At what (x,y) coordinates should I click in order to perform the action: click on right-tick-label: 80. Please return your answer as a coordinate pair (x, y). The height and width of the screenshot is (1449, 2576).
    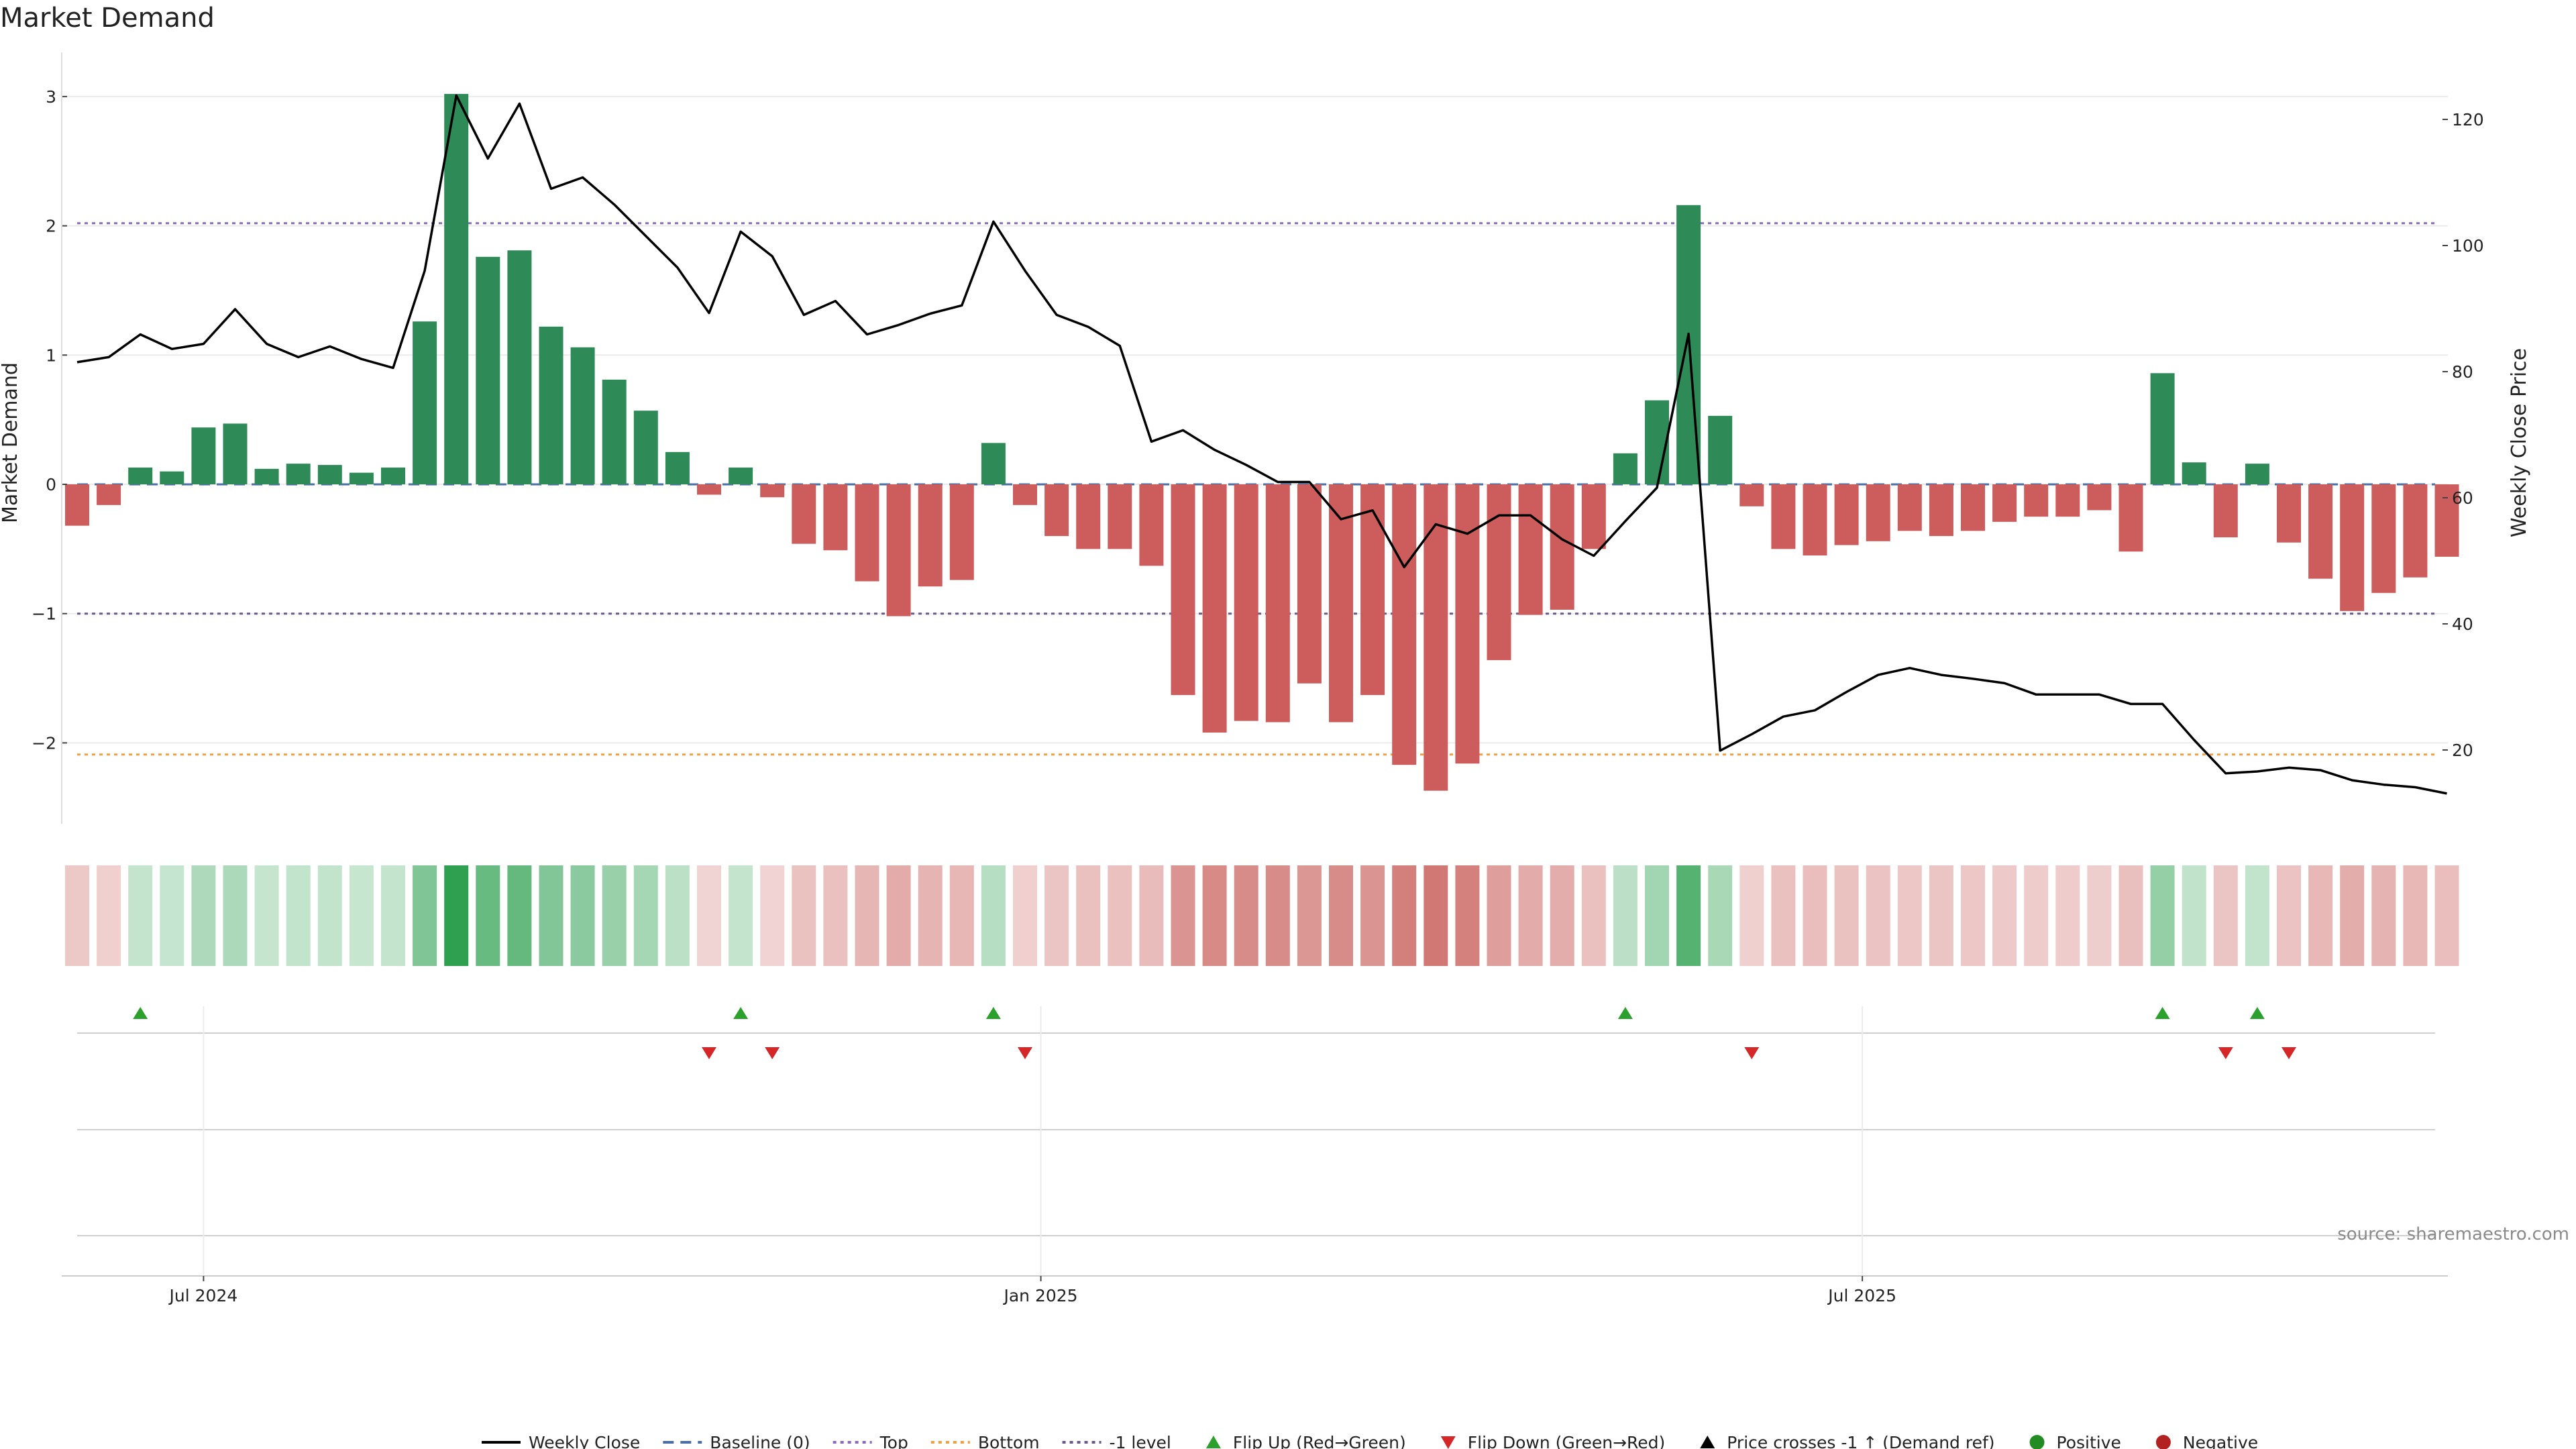
    Looking at the image, I should click on (2462, 372).